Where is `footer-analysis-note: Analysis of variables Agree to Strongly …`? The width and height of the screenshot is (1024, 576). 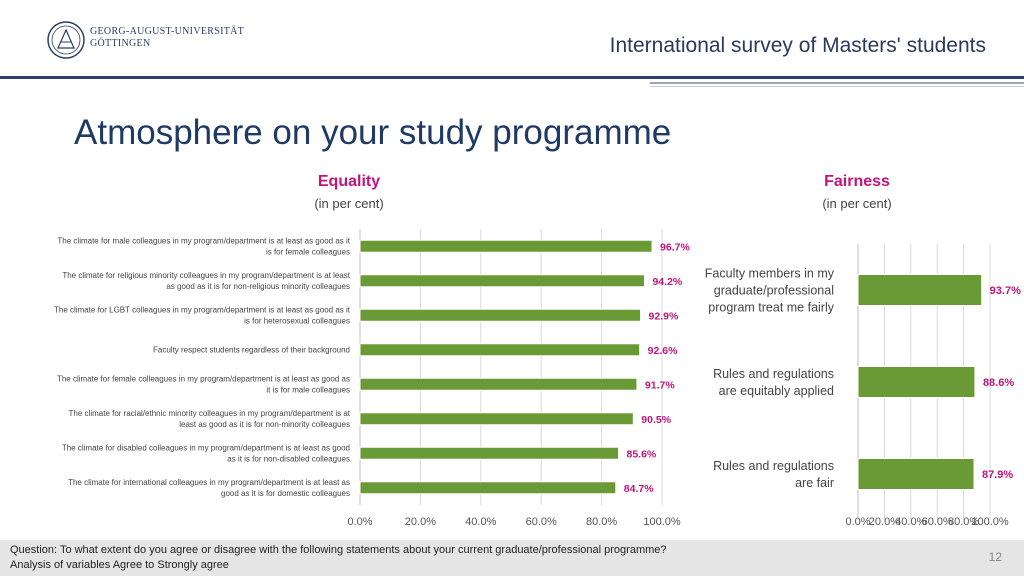
footer-analysis-note: Analysis of variables Agree to Strongly … is located at coordinates (119, 565).